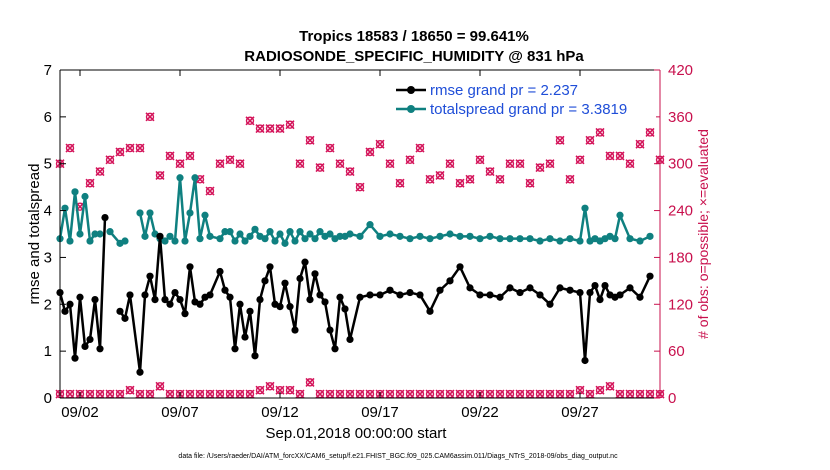 Image resolution: width=830 pixels, height=470 pixels. What do you see at coordinates (673, 234) in the screenshot?
I see `right-y-axis-ticks: 0 60 120 180 240 300 360 420` at bounding box center [673, 234].